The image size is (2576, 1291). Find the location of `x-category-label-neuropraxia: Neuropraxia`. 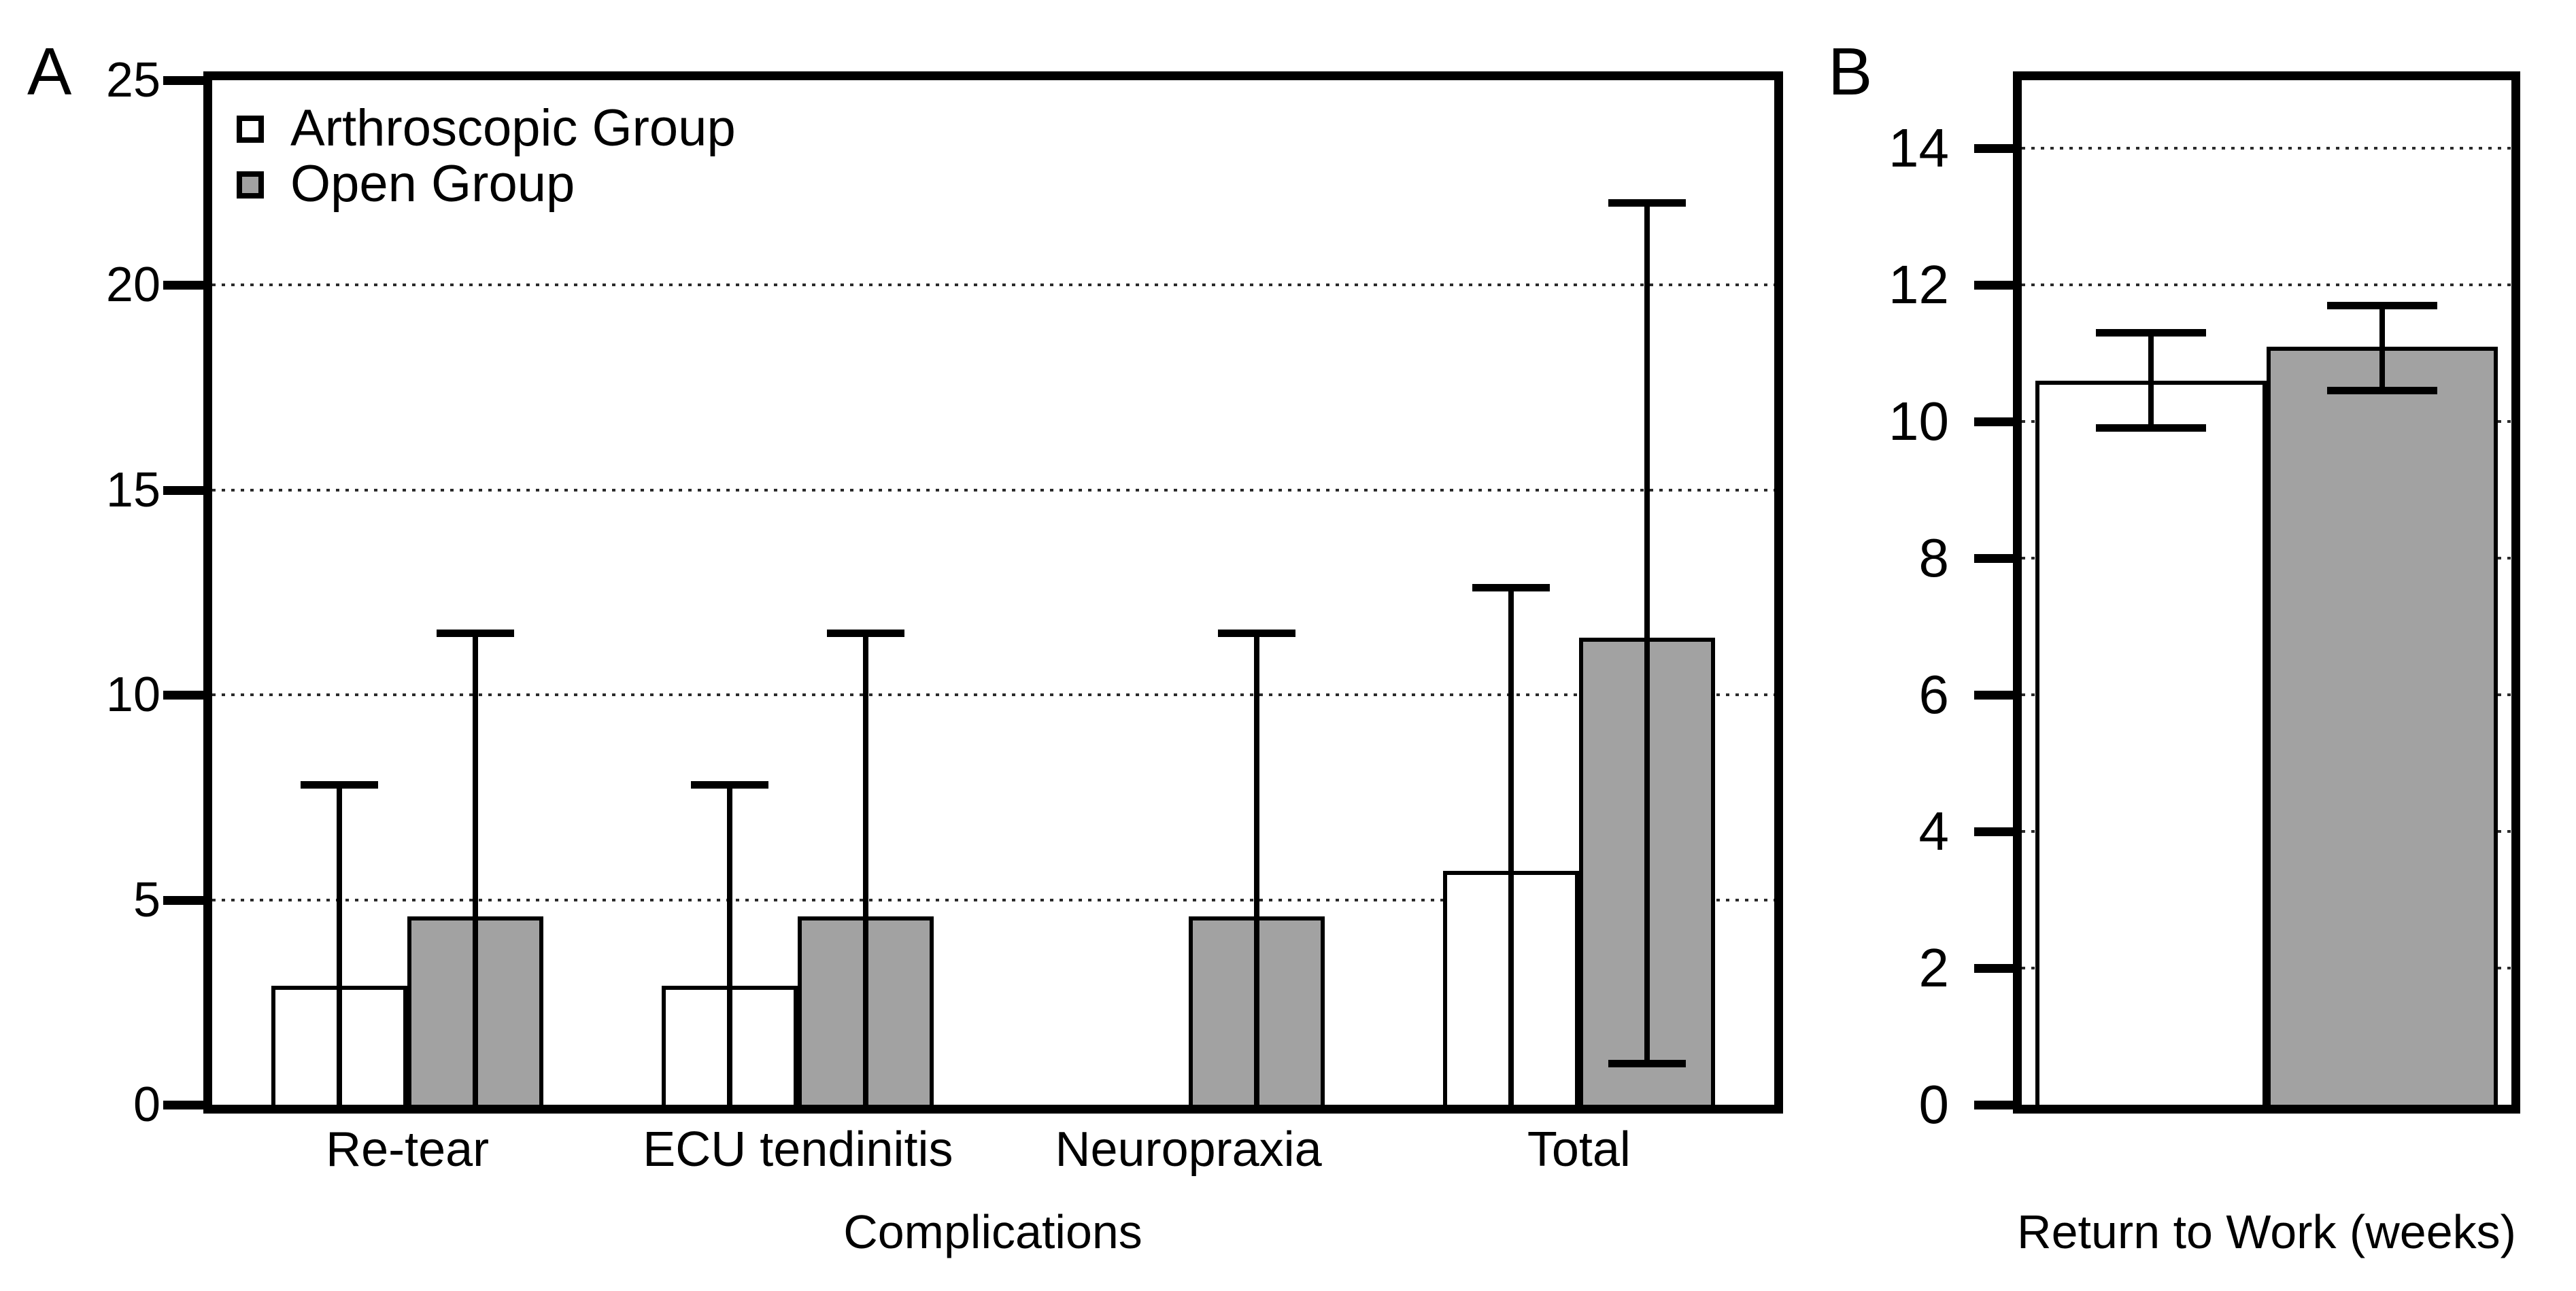

x-category-label-neuropraxia: Neuropraxia is located at coordinates (1188, 1150).